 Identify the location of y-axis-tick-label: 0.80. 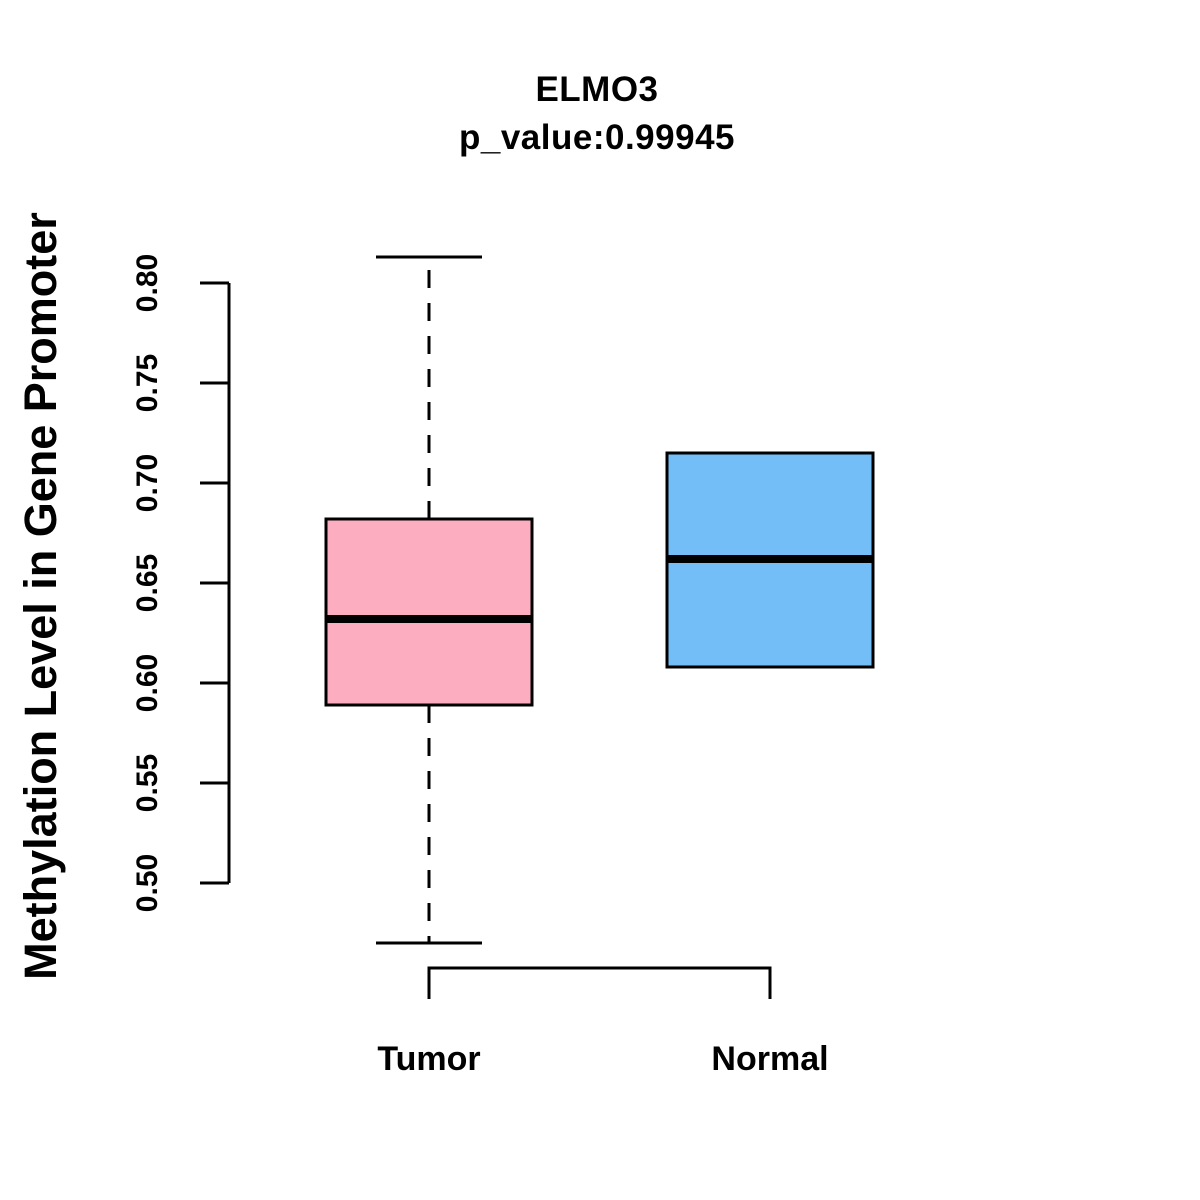
(147, 283).